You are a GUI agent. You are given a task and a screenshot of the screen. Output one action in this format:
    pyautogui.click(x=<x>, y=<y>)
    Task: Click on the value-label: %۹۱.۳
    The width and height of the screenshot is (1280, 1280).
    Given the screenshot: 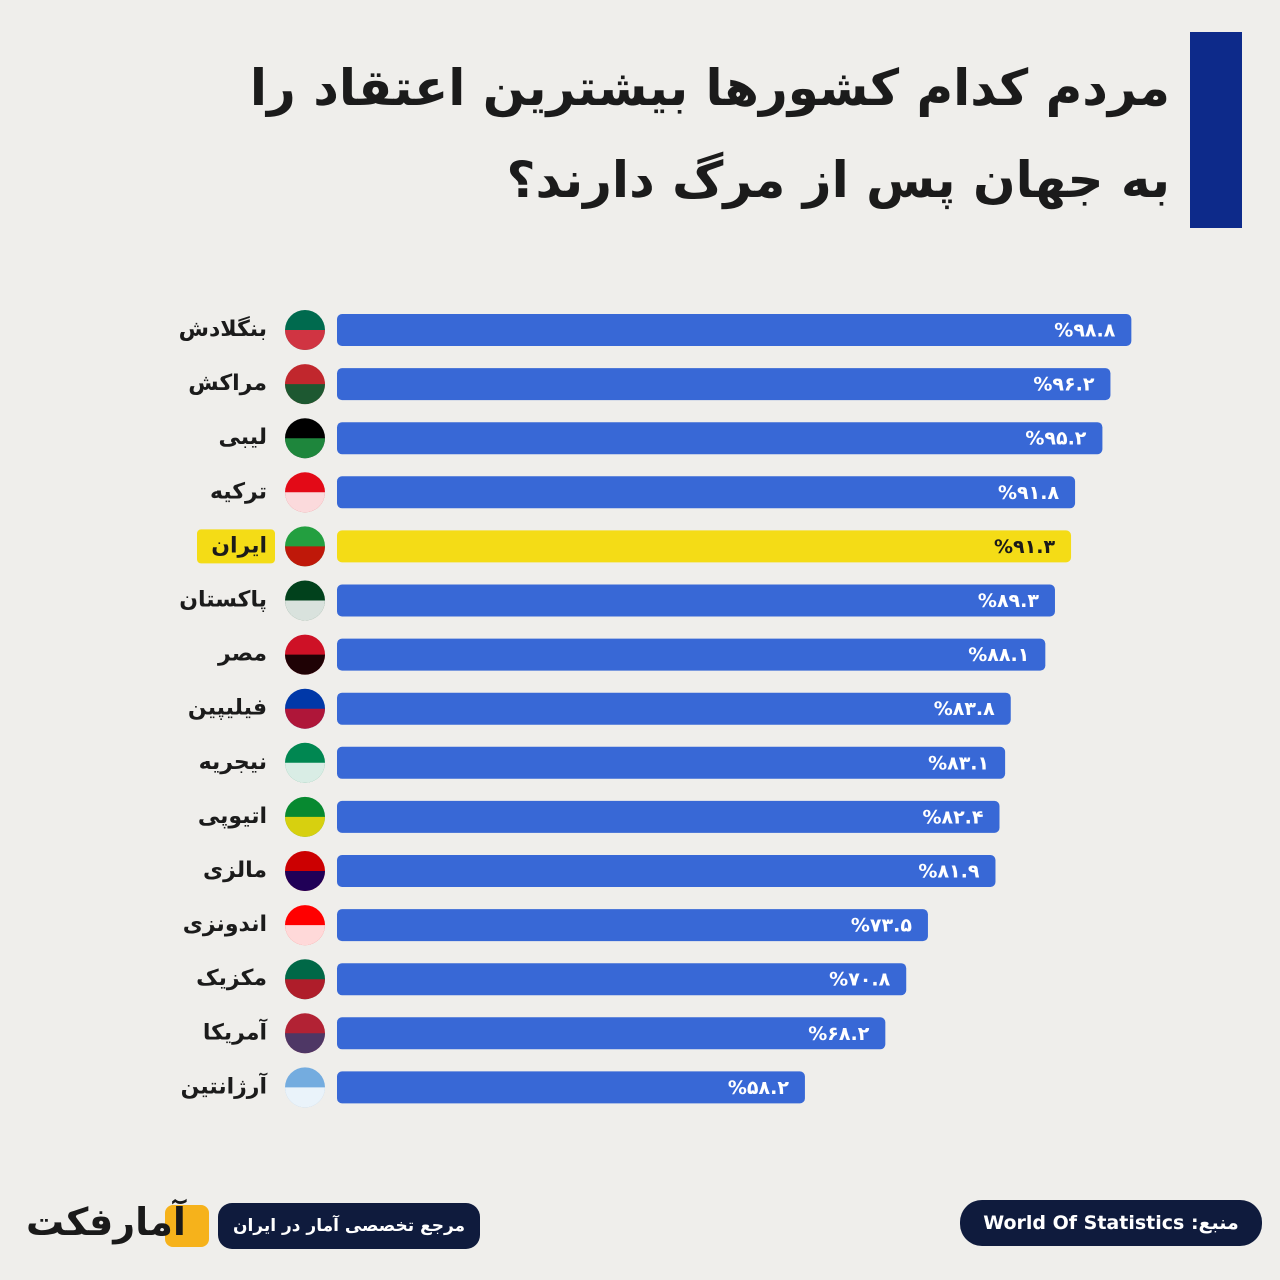 What is the action you would take?
    pyautogui.click(x=1024, y=547)
    